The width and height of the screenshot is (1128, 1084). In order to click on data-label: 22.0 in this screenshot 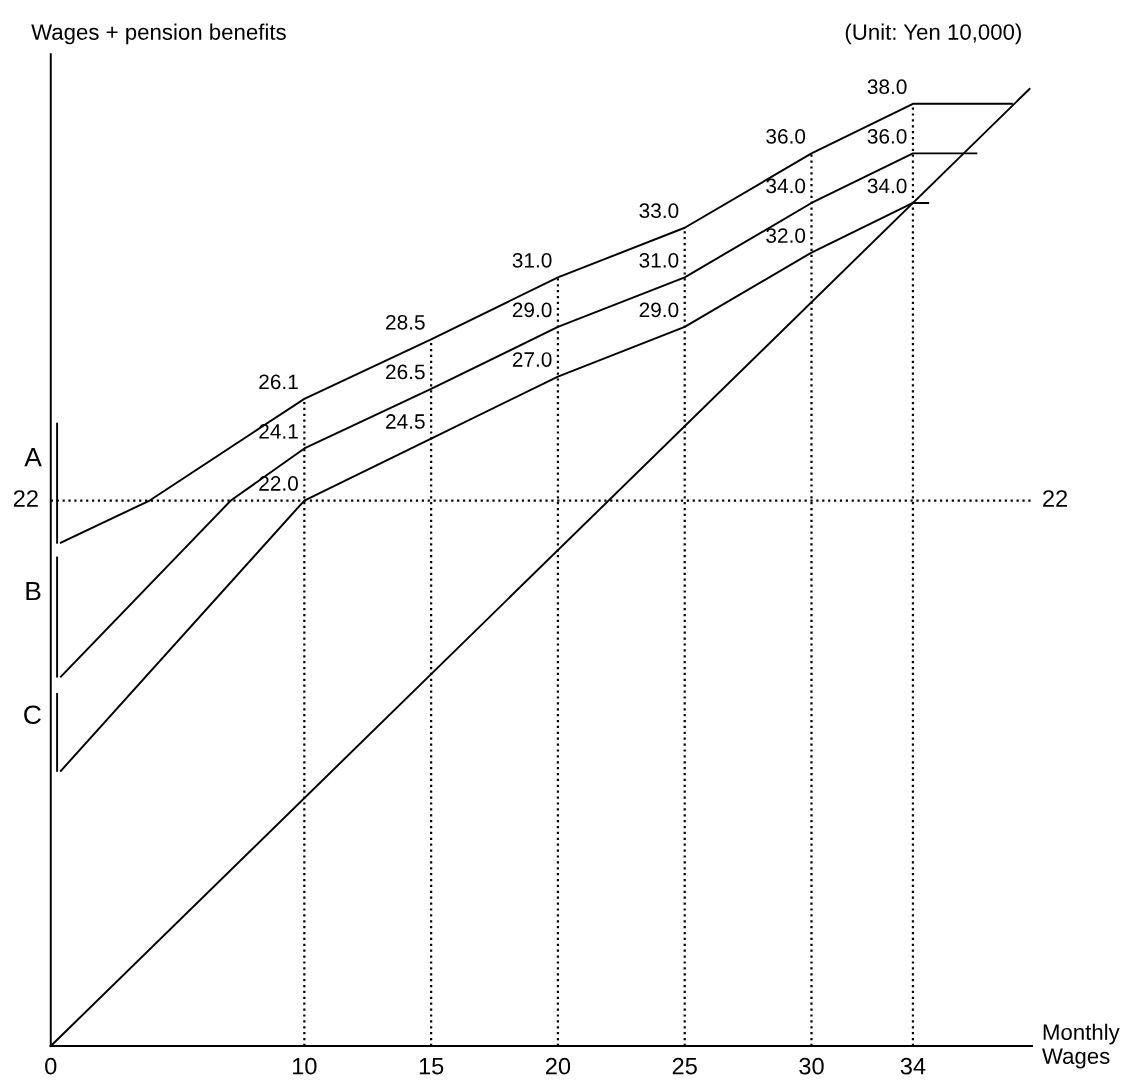, I will do `click(278, 483)`.